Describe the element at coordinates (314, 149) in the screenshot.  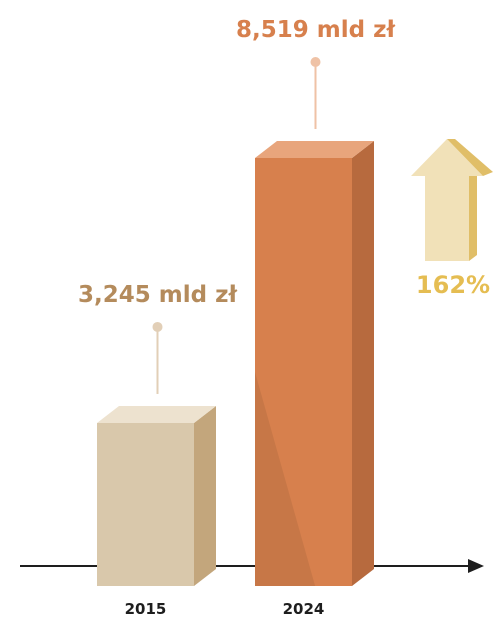
I see `bar-top-2024` at that location.